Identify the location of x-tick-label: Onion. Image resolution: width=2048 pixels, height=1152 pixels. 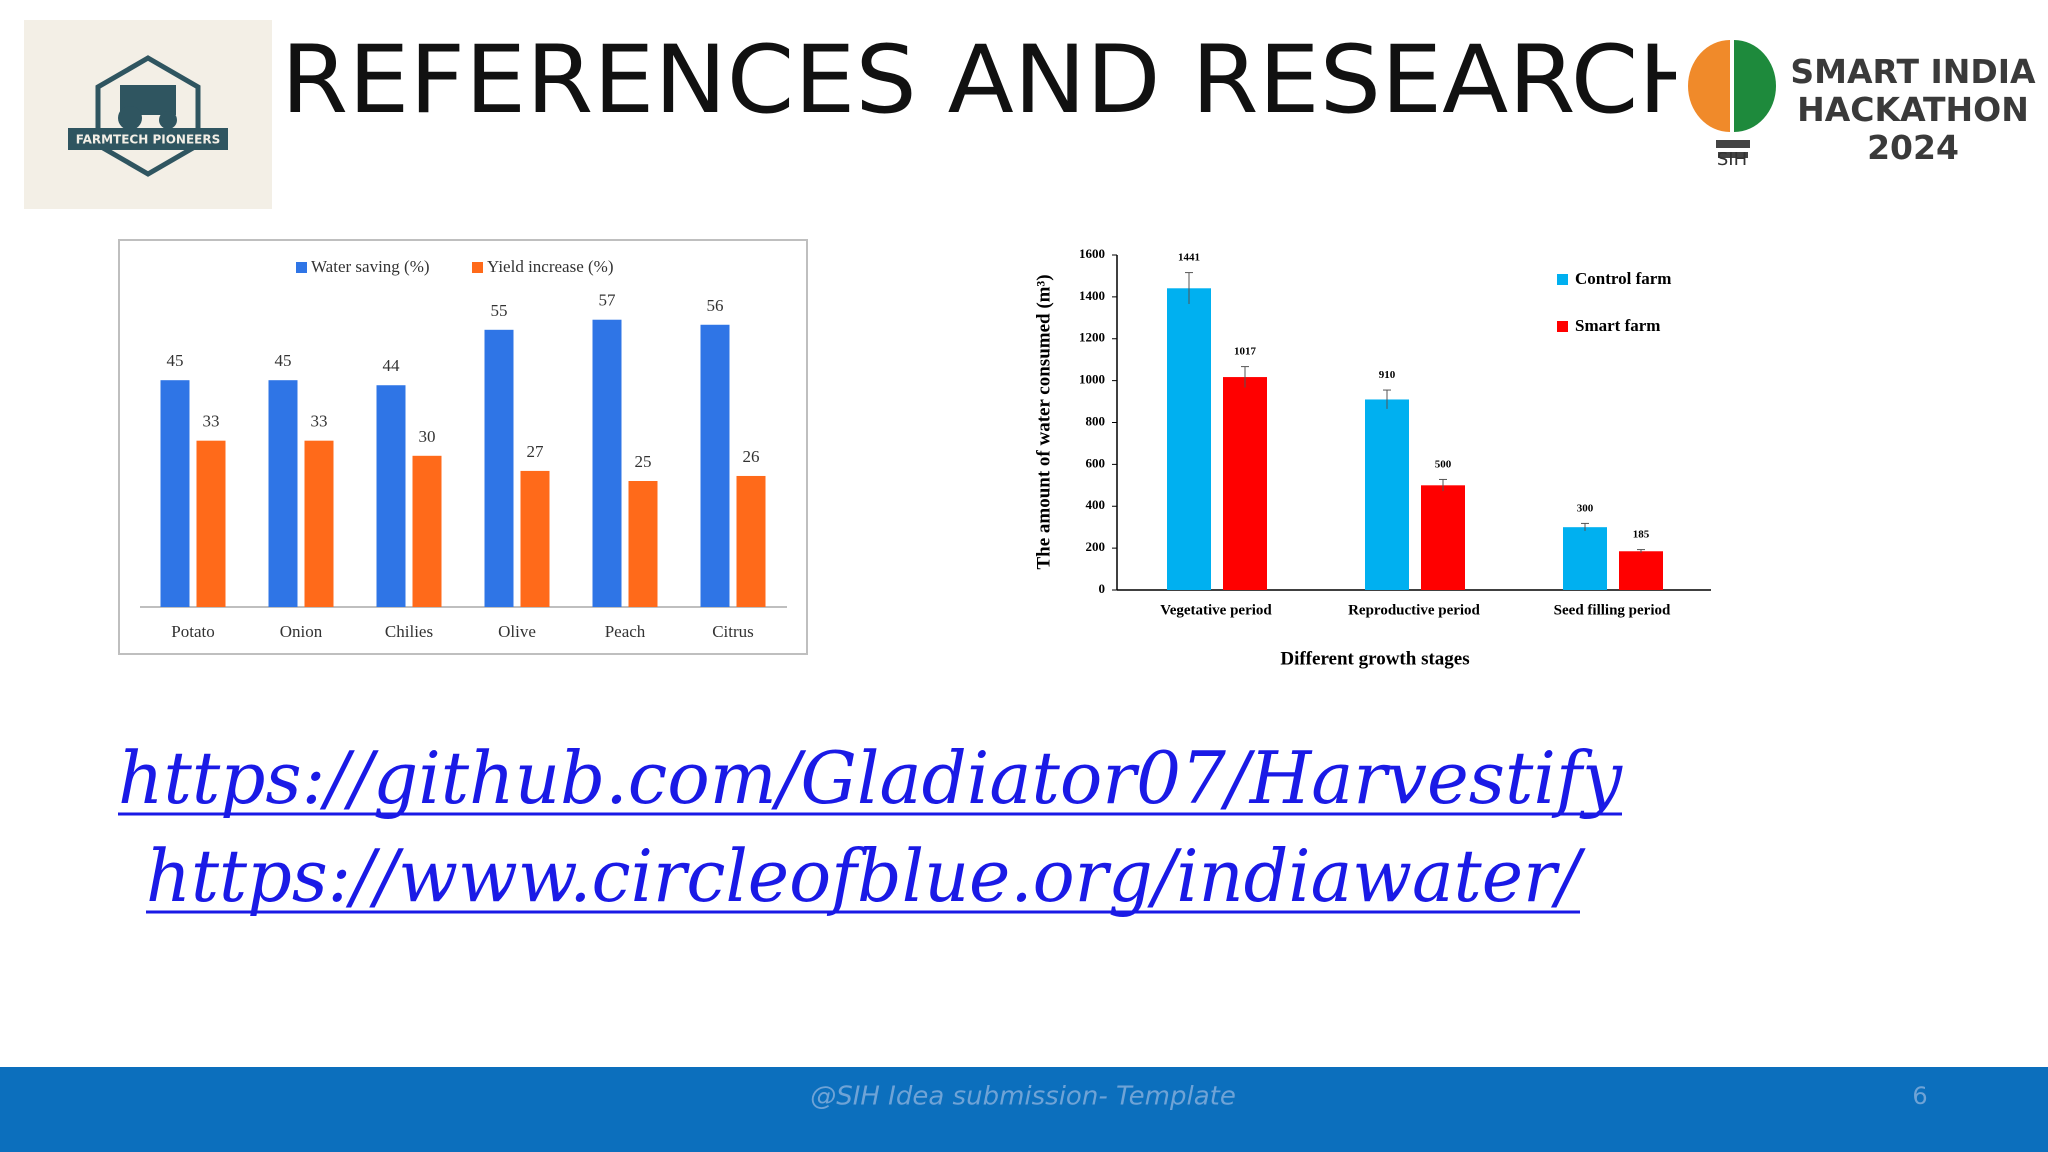
(301, 631).